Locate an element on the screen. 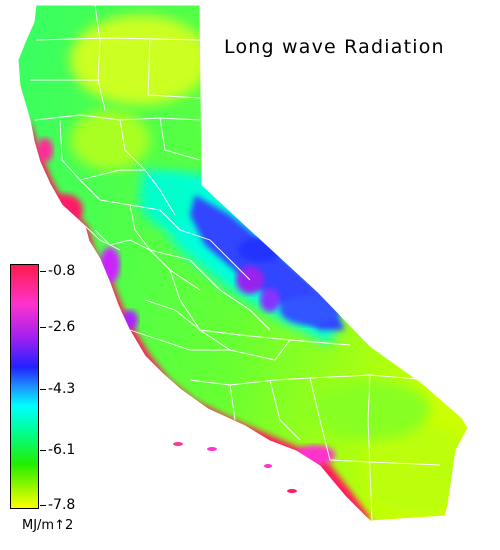 This screenshot has height=550, width=500. legend-tick-label: -0.8 is located at coordinates (62, 271).